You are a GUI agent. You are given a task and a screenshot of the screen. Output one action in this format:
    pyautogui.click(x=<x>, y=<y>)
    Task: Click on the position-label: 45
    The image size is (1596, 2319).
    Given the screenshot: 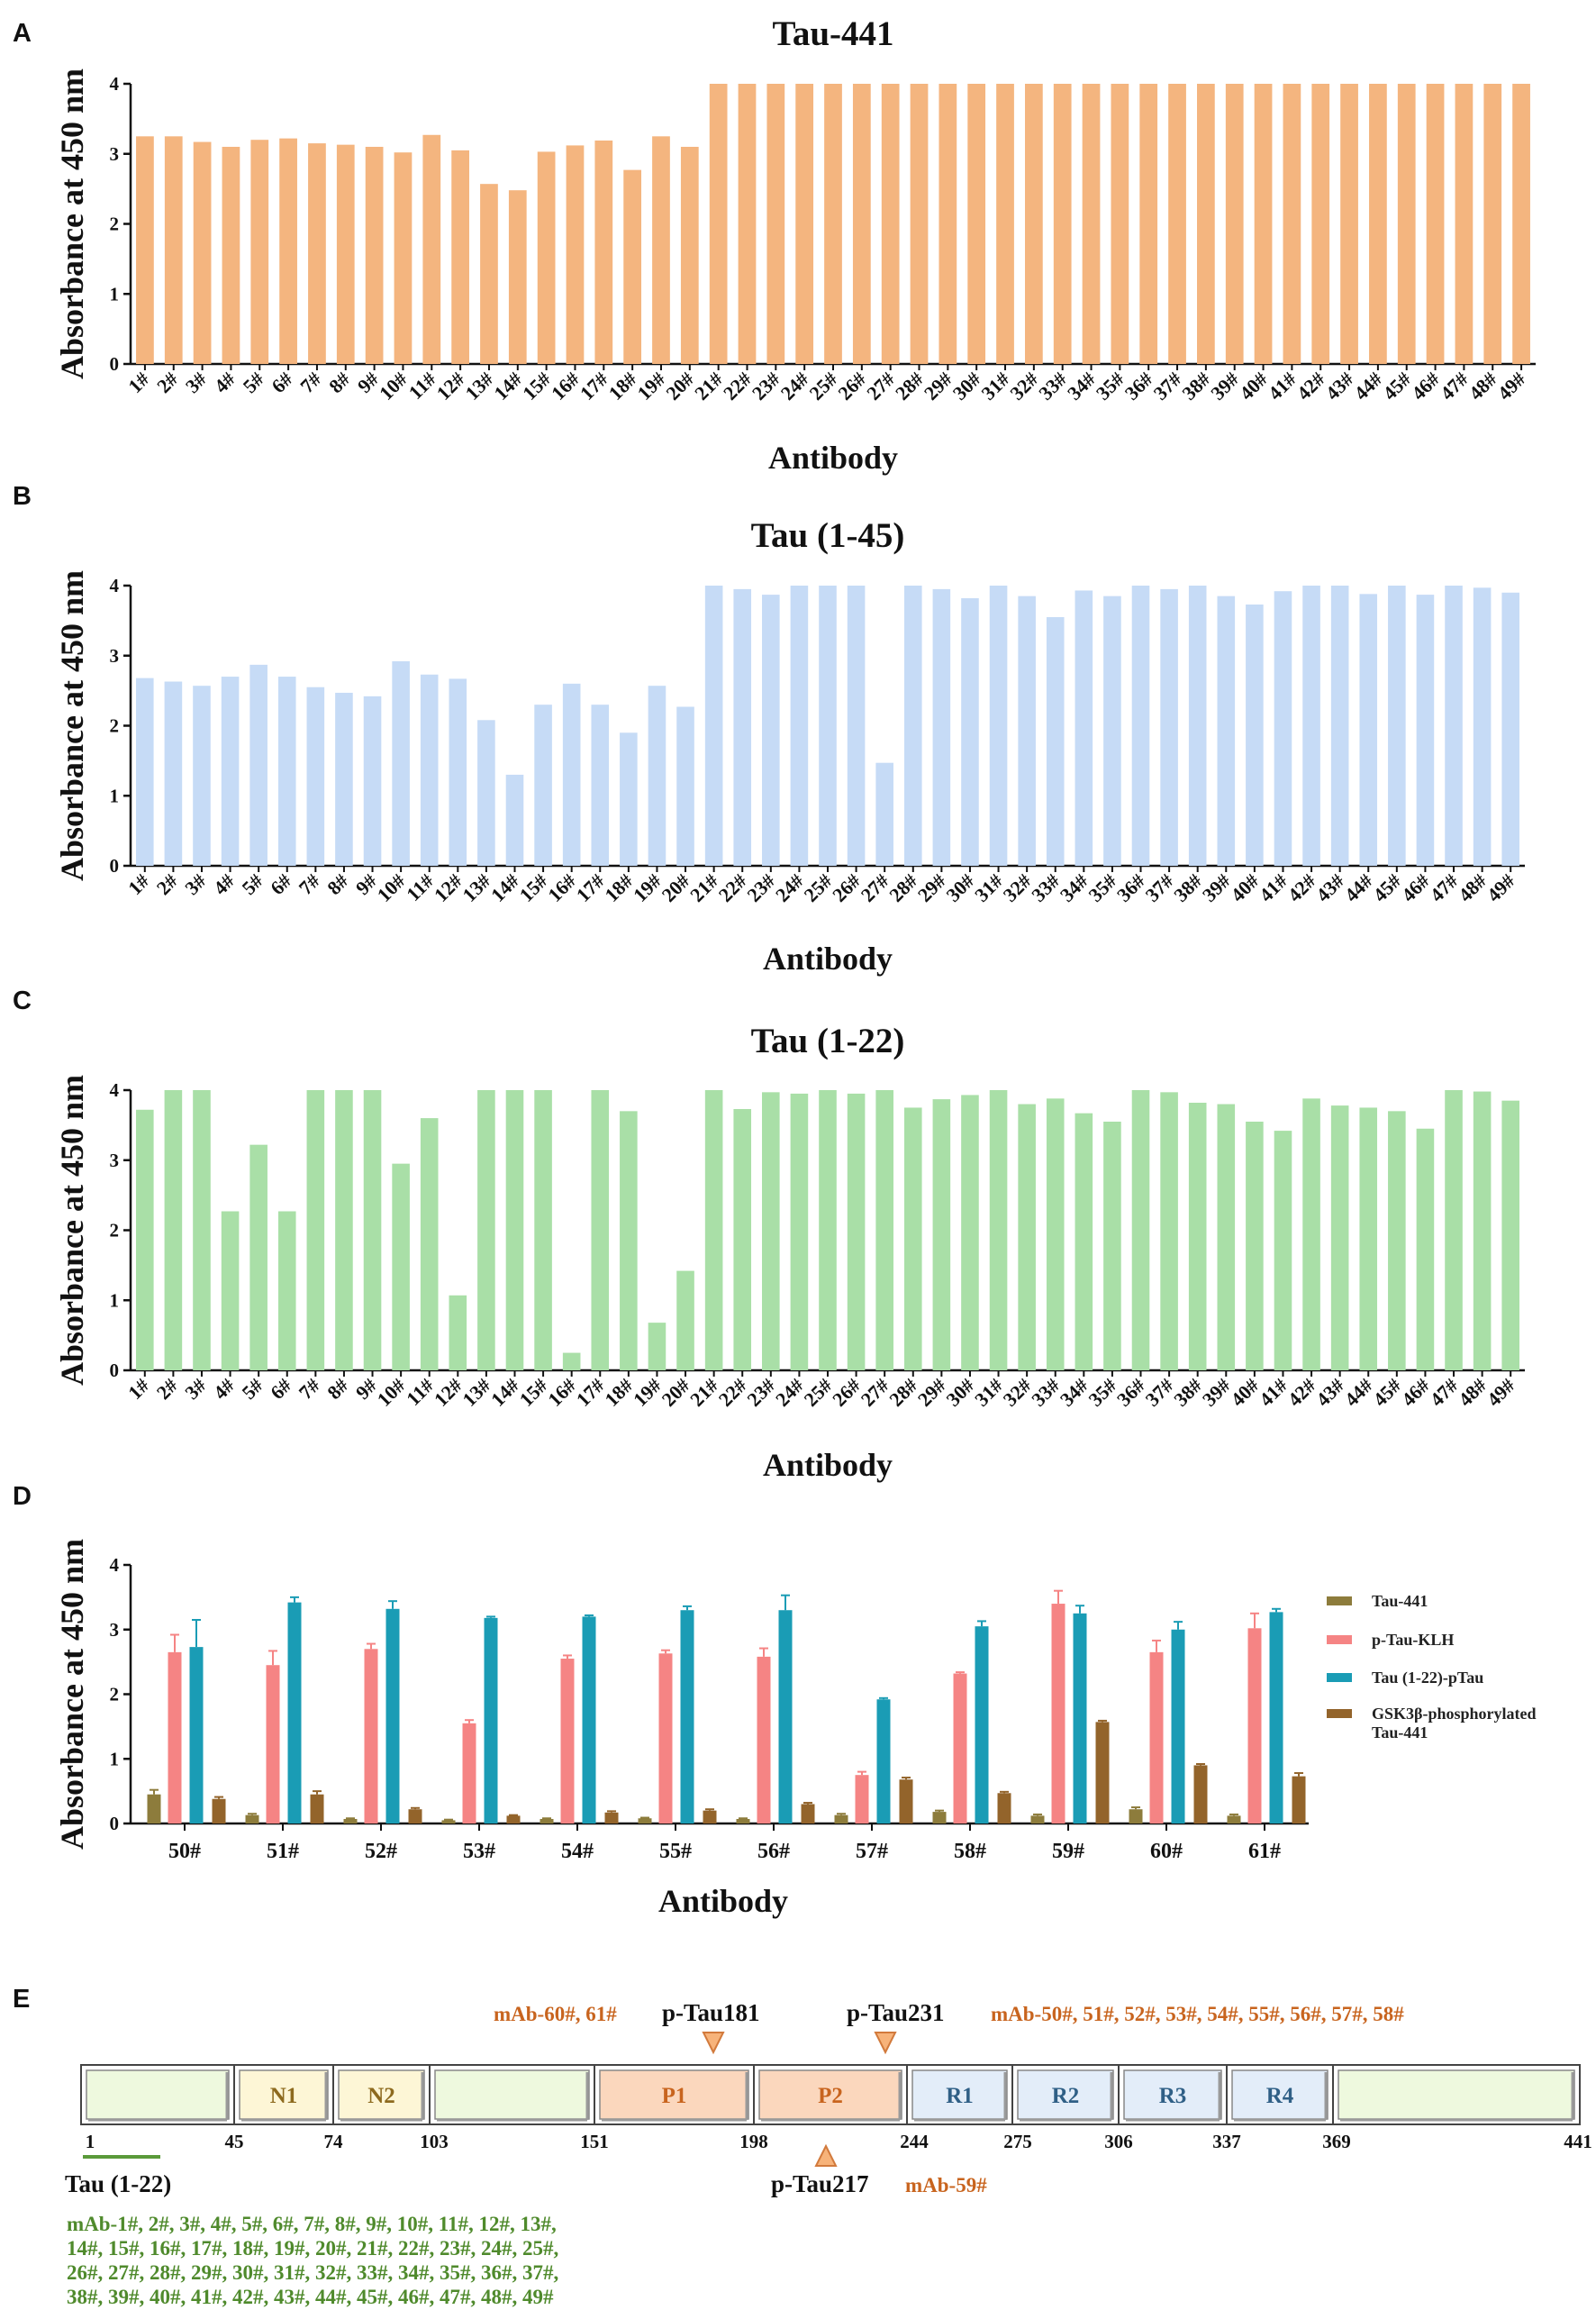 What is the action you would take?
    pyautogui.click(x=234, y=2141)
    